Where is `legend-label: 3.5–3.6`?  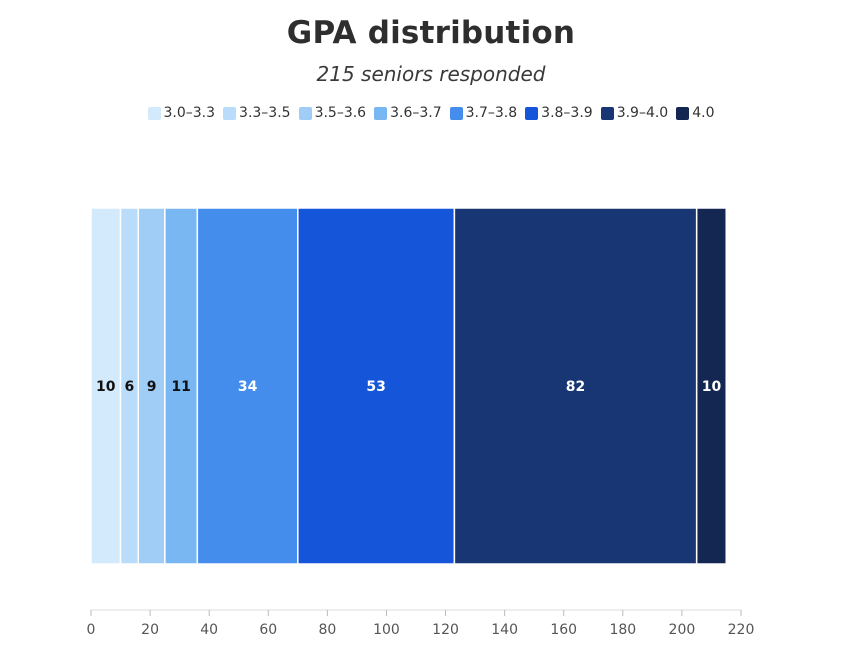 legend-label: 3.5–3.6 is located at coordinates (340, 113).